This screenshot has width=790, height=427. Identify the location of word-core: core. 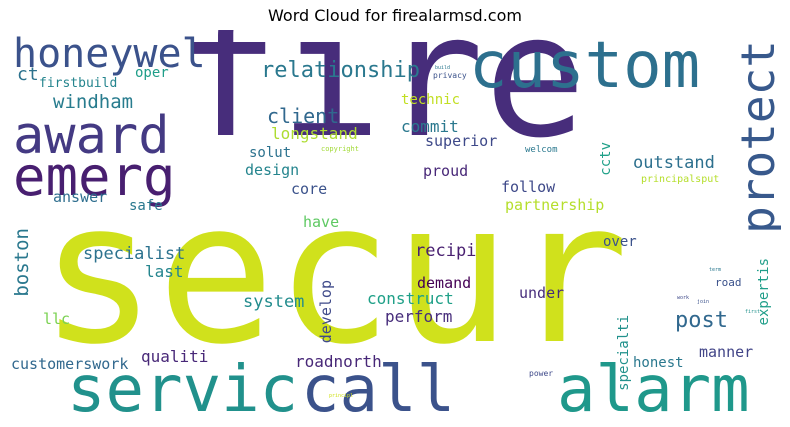
(309, 189).